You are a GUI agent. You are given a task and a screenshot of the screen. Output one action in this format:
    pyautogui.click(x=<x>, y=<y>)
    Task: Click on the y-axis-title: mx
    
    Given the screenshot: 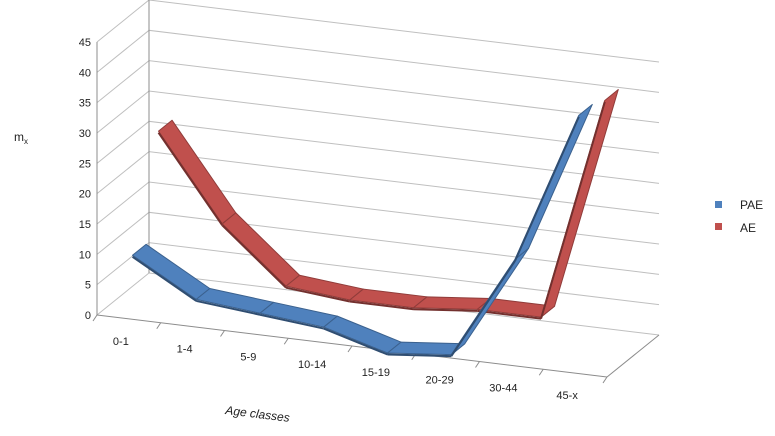 What is the action you would take?
    pyautogui.click(x=21, y=138)
    